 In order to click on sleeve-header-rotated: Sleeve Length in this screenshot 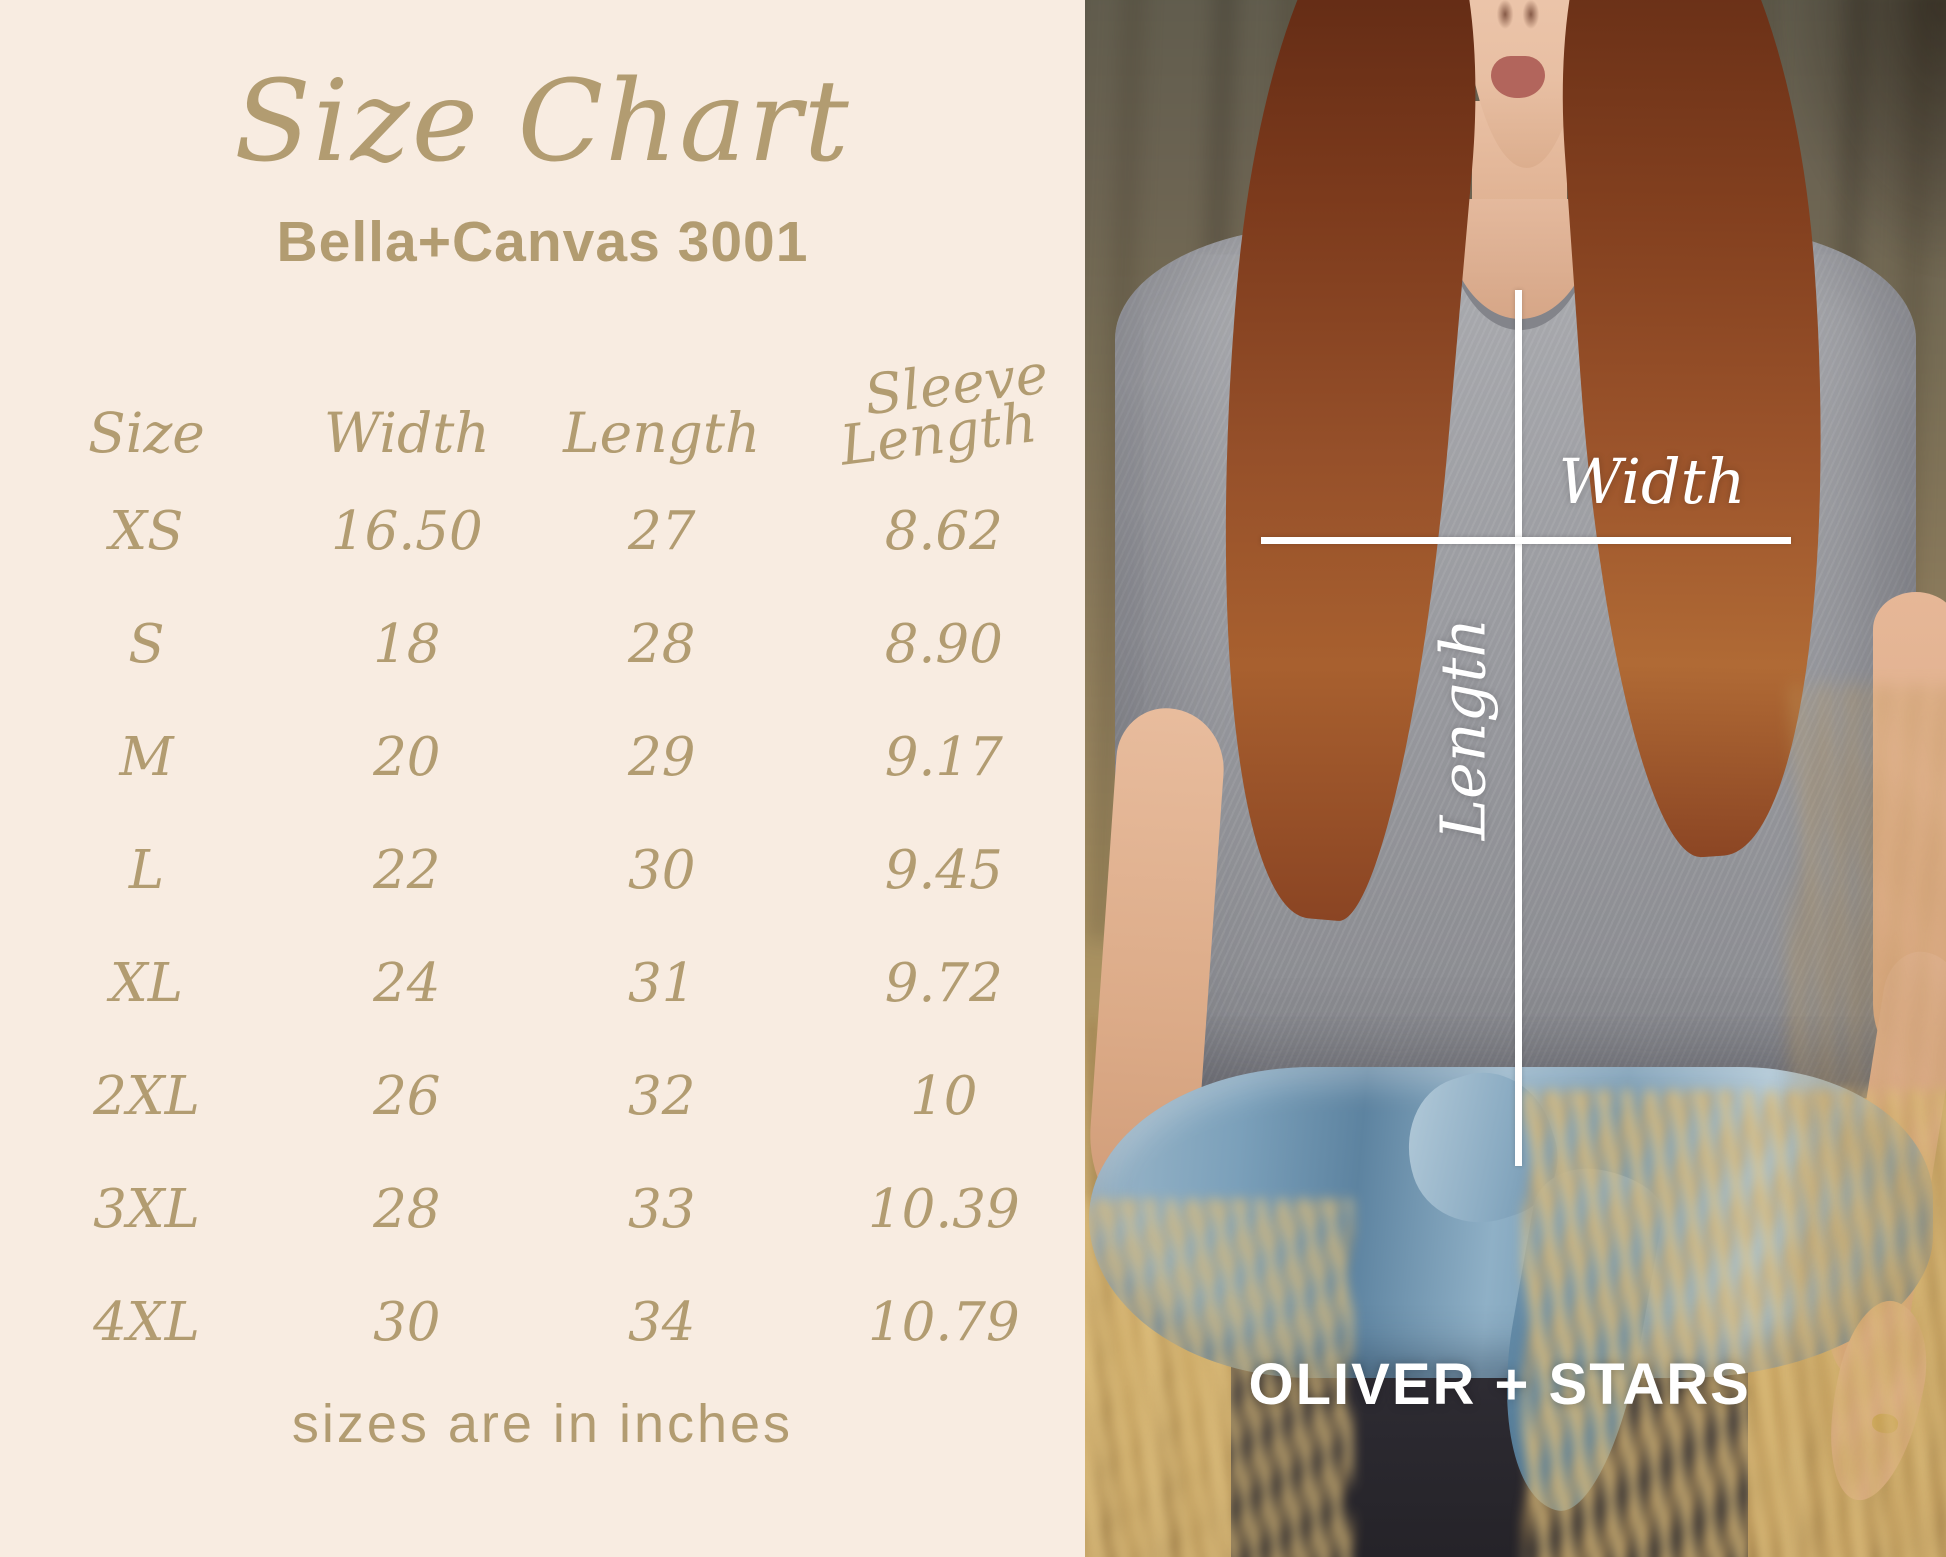, I will do `click(944, 409)`.